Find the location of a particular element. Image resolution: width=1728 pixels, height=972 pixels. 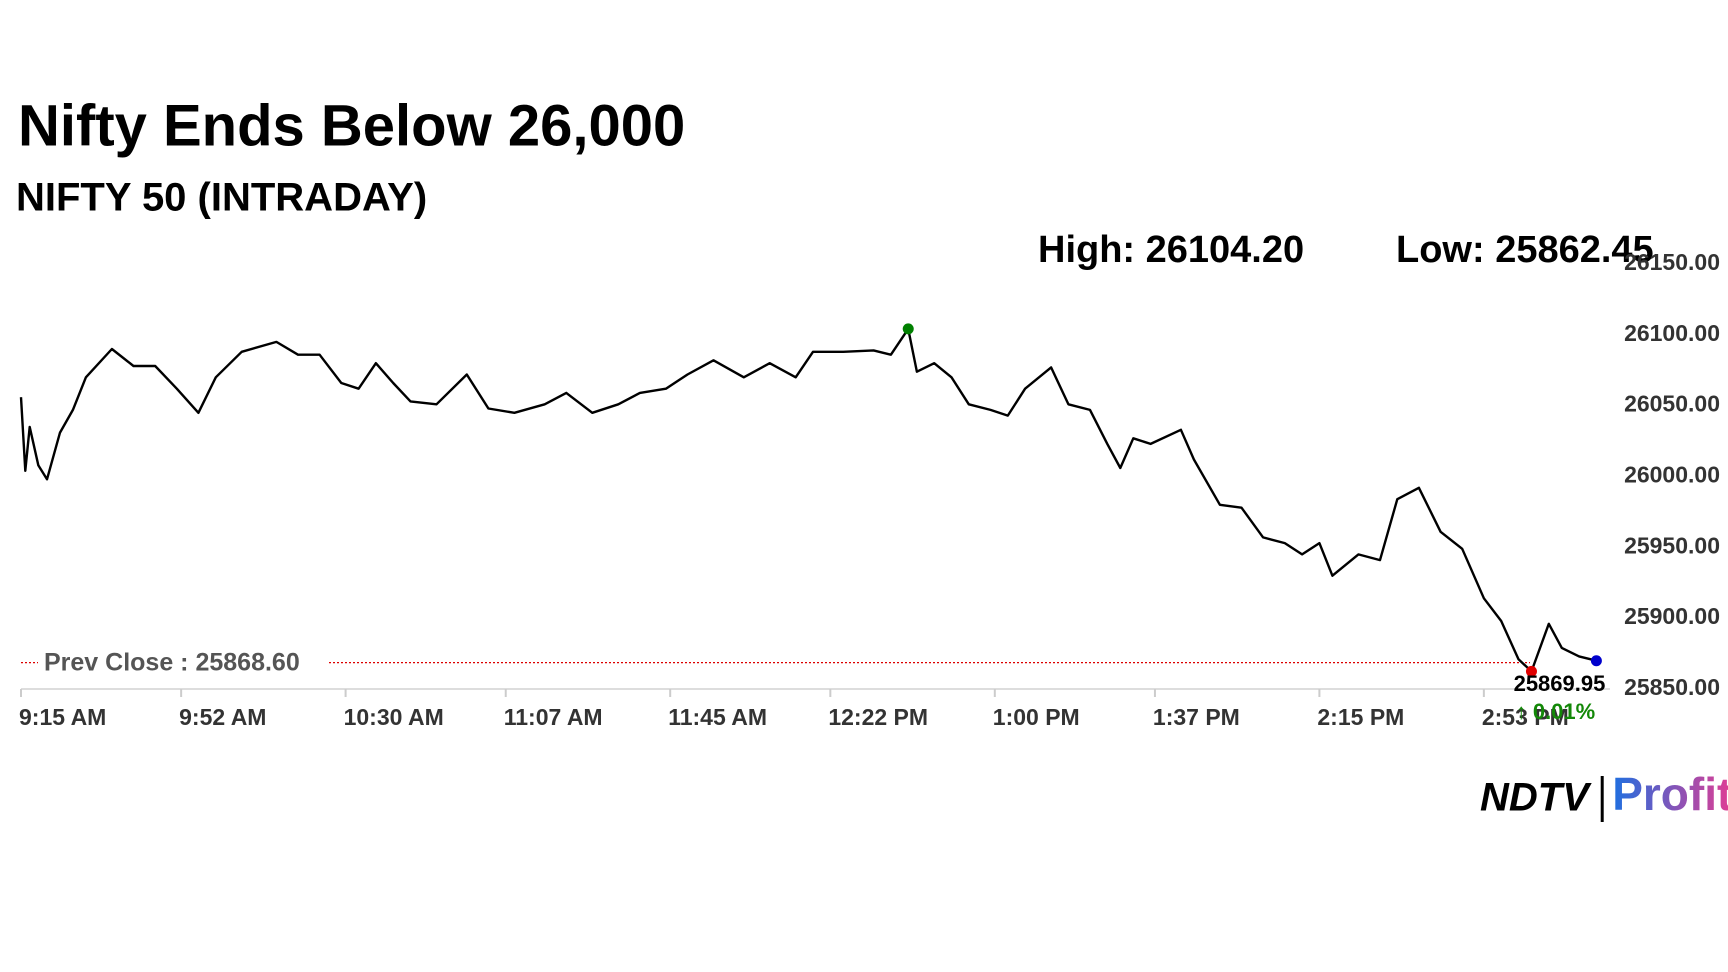

x-tick-label: 12:22 PM is located at coordinates (878, 717).